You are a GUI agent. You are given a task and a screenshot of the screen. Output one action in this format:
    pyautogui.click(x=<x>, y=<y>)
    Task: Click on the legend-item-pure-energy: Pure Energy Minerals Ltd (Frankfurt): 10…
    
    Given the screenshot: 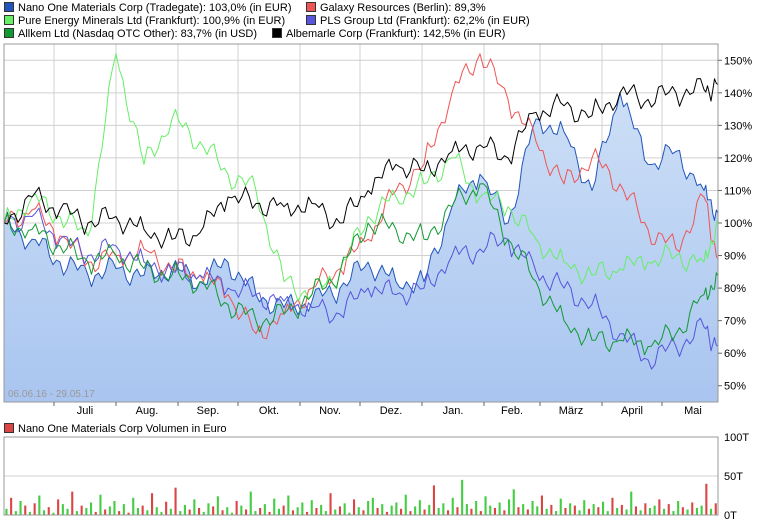 What is the action you would take?
    pyautogui.click(x=144, y=21)
    